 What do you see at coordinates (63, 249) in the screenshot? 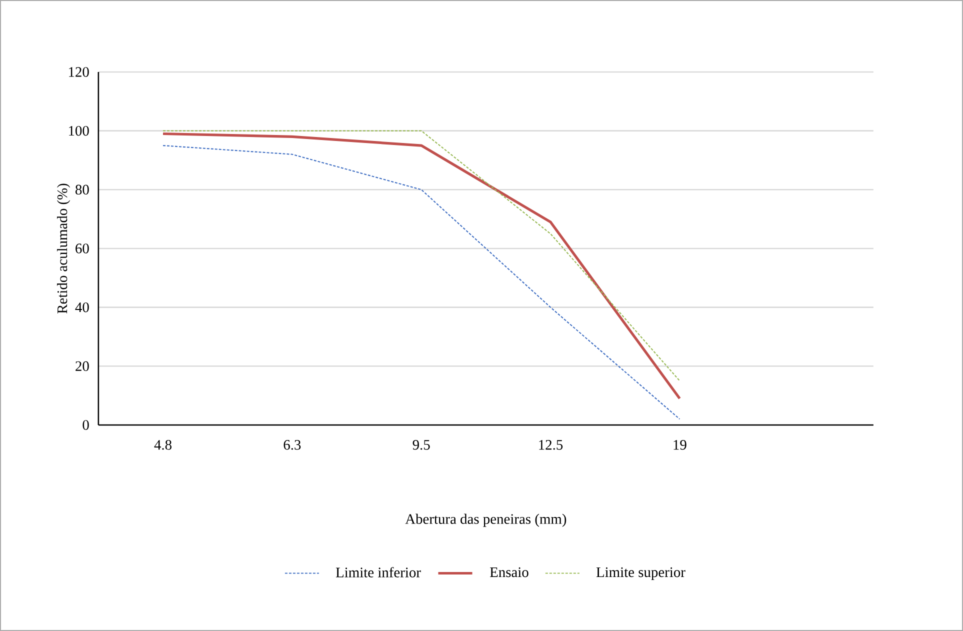
I see `y-axis-title: Retido aculumado (%)` at bounding box center [63, 249].